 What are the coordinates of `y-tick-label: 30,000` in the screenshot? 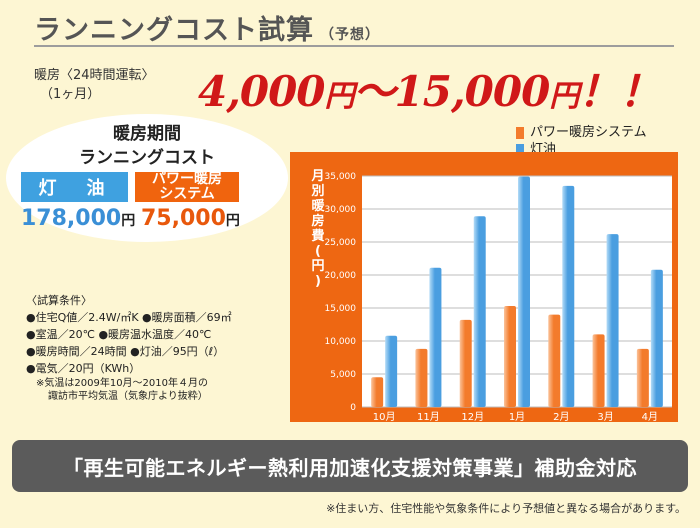 It's located at (341, 210).